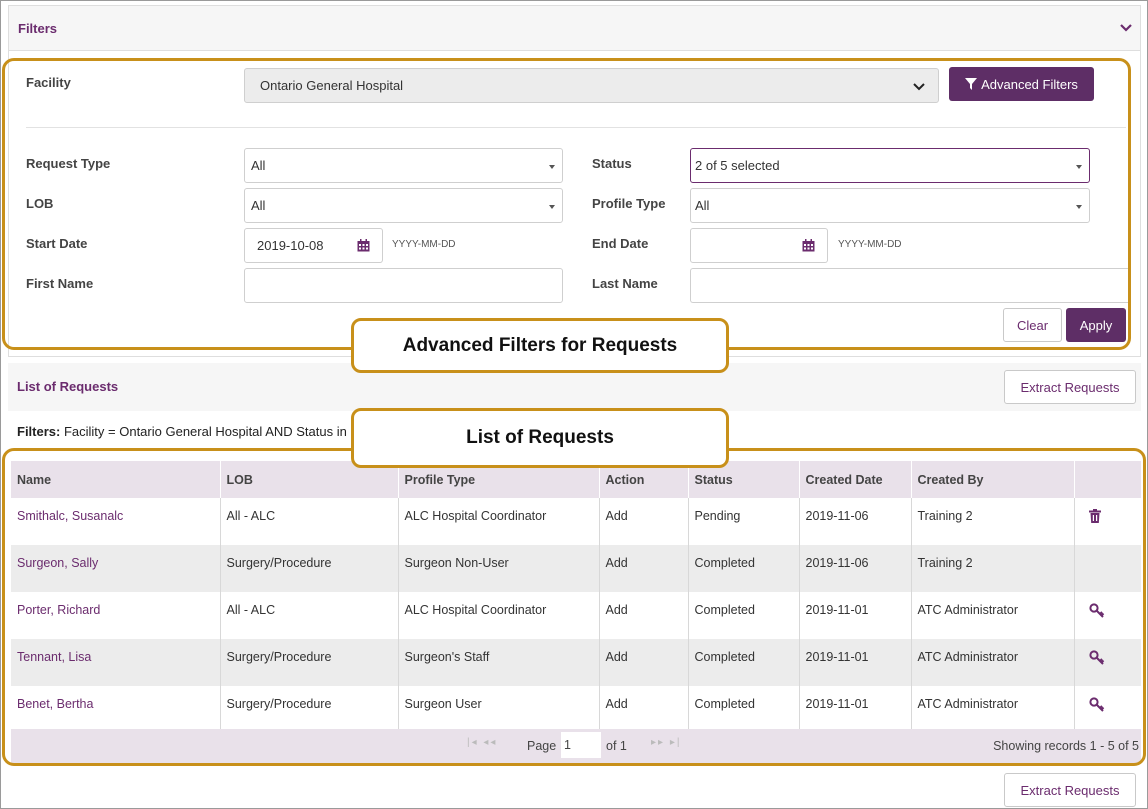 The height and width of the screenshot is (809, 1148). I want to click on list-title: List of Requests, so click(68, 386).